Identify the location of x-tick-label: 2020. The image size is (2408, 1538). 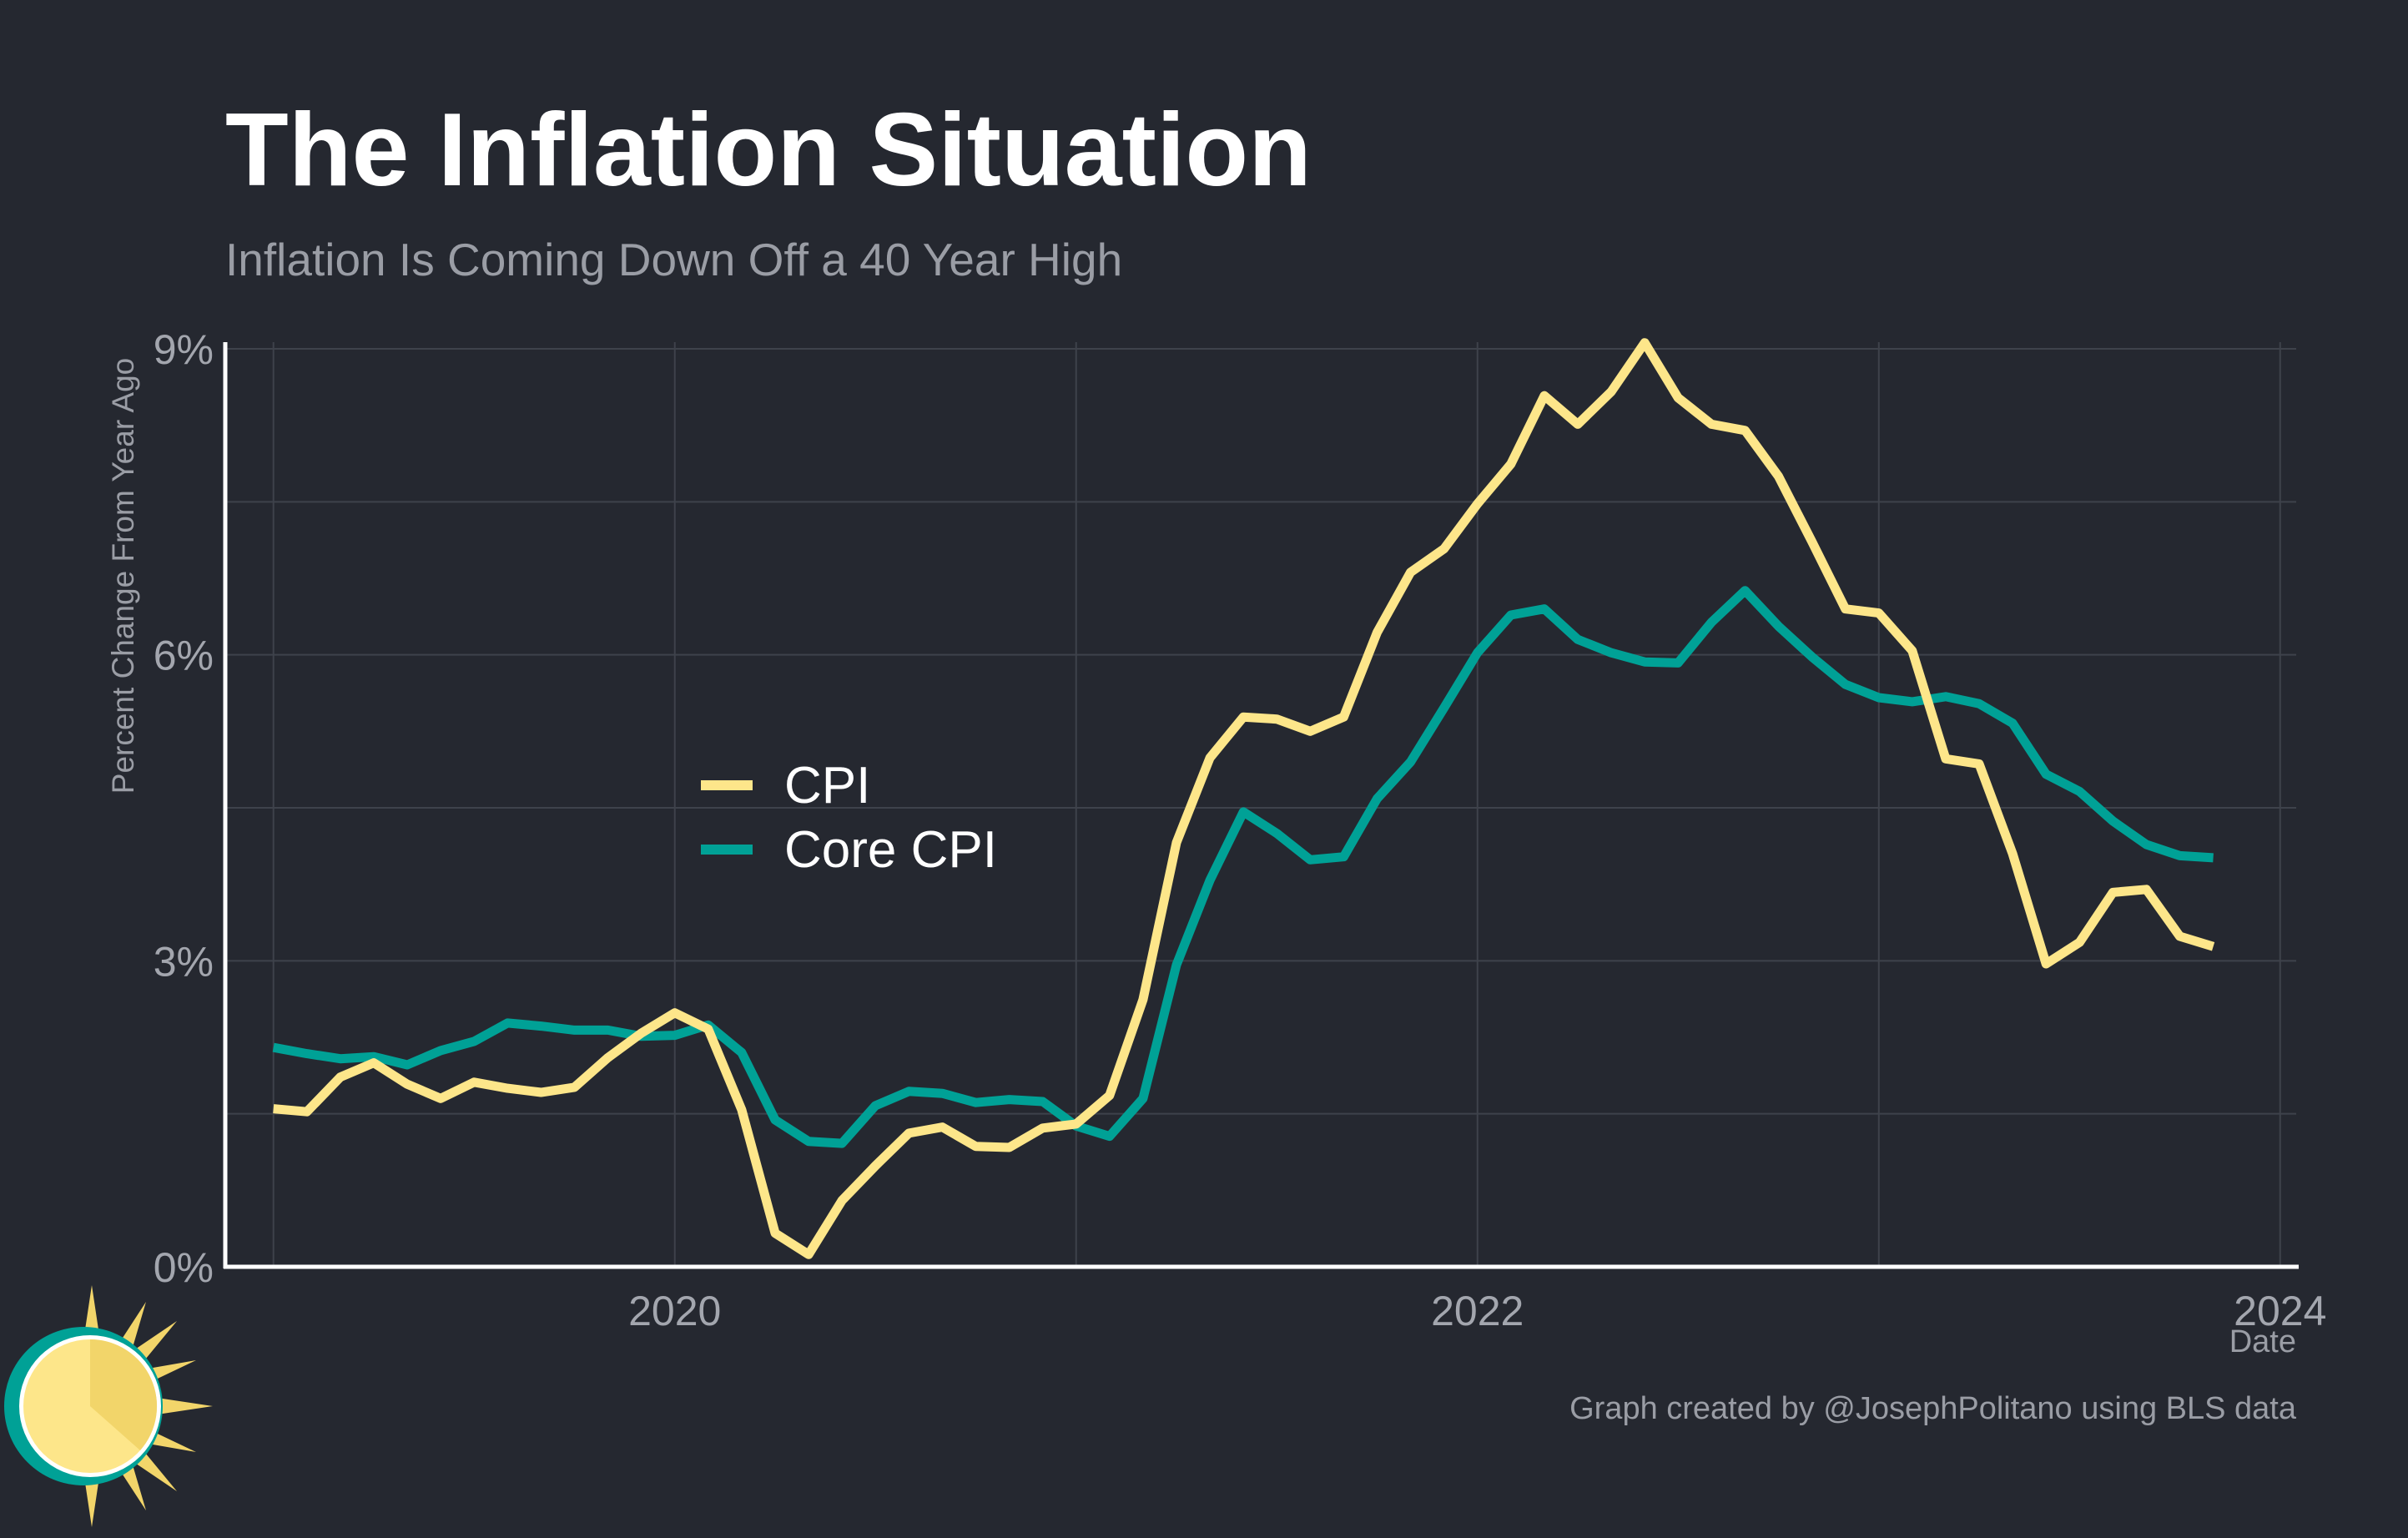
(674, 1311).